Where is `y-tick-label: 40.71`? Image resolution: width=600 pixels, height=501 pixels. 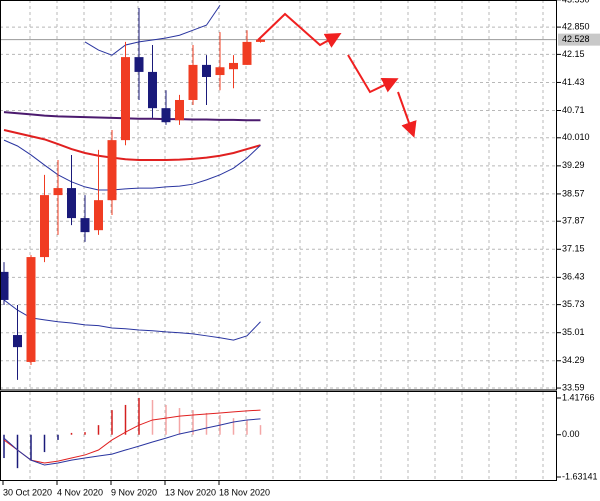
y-tick-label: 40.71 is located at coordinates (573, 110).